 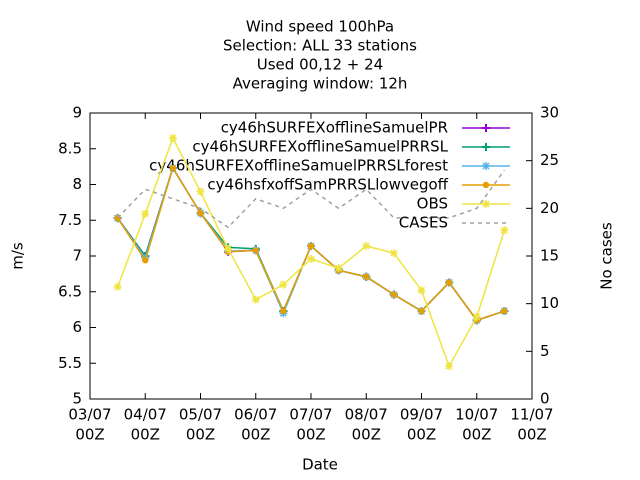 I want to click on x-tick-label: 05/07, so click(x=200, y=415).